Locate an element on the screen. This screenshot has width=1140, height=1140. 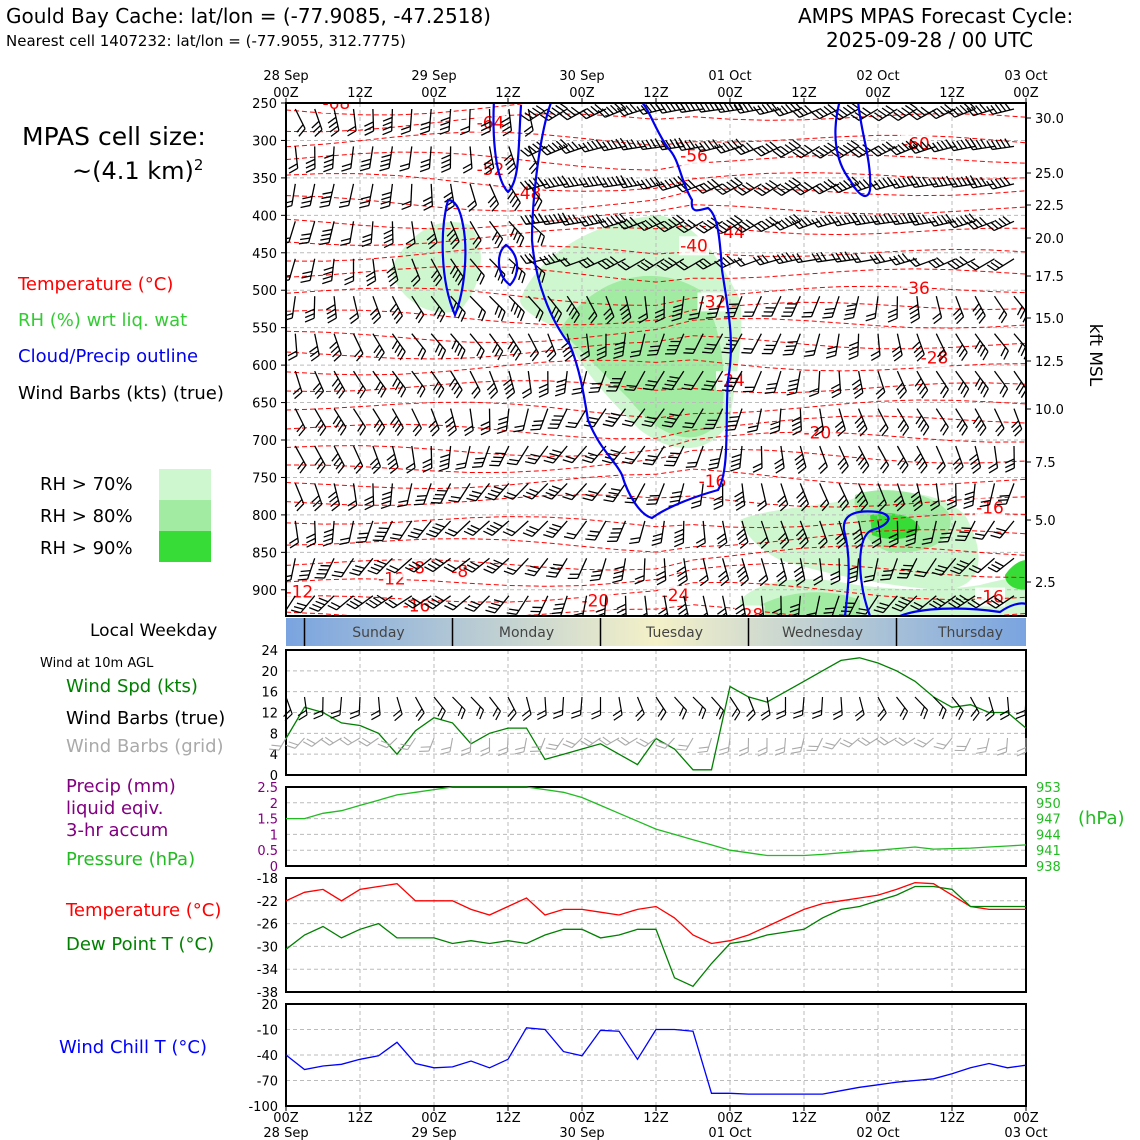
temperature-contour-label: -16 is located at coordinates (990, 508).